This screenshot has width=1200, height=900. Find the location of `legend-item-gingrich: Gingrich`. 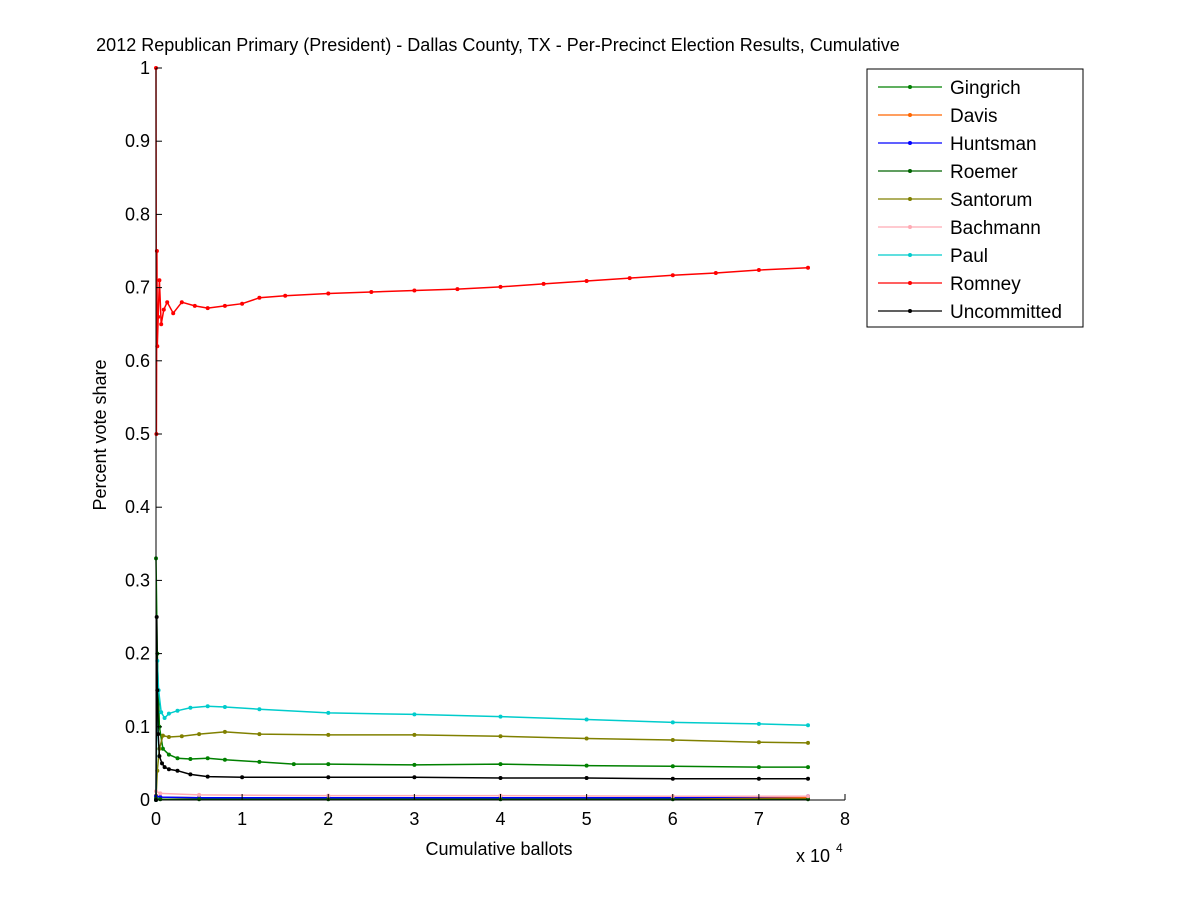

legend-item-gingrich: Gingrich is located at coordinates (949, 88).